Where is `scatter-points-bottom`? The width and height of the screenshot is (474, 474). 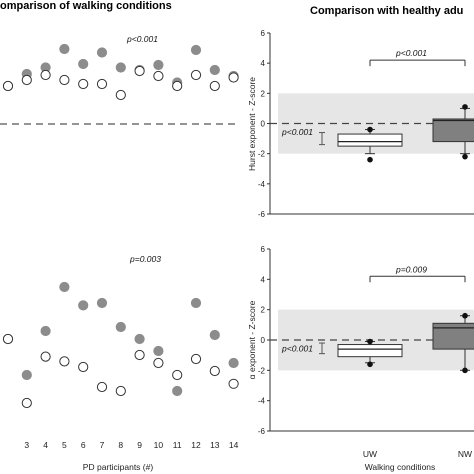 scatter-points-bottom is located at coordinates (120, 345).